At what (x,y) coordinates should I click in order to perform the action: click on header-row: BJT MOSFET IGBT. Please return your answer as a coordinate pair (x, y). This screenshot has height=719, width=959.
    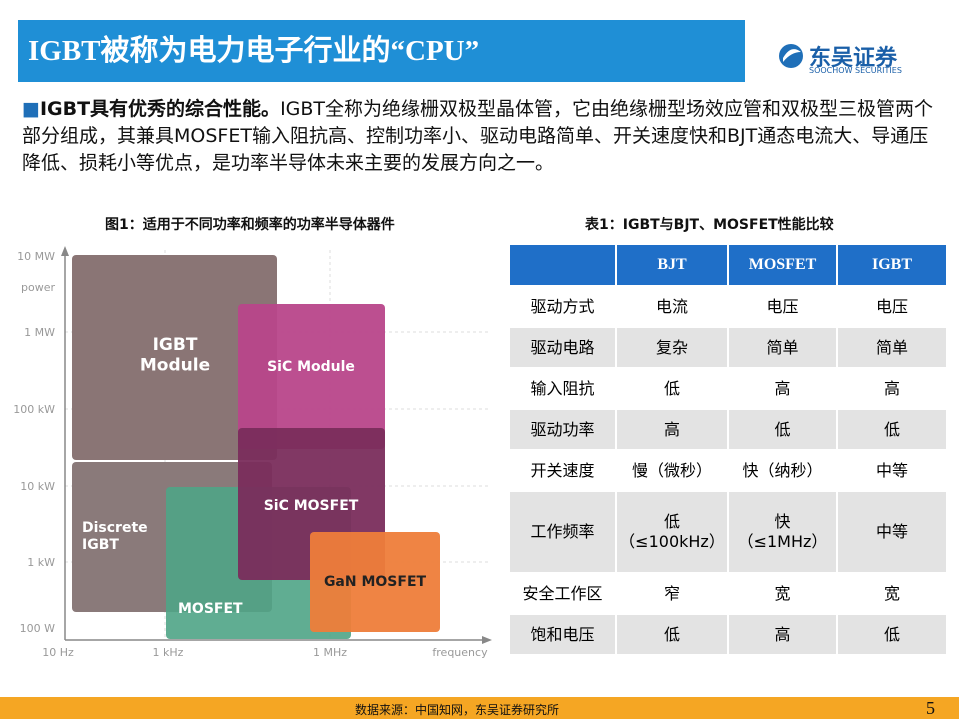
    Looking at the image, I should click on (728, 265).